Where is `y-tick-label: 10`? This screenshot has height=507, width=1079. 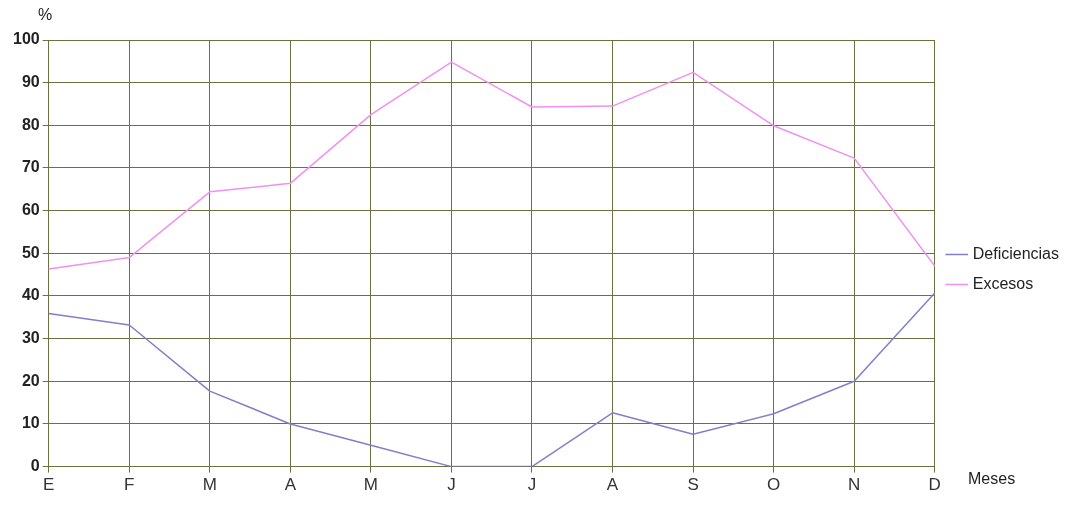 y-tick-label: 10 is located at coordinates (30, 423).